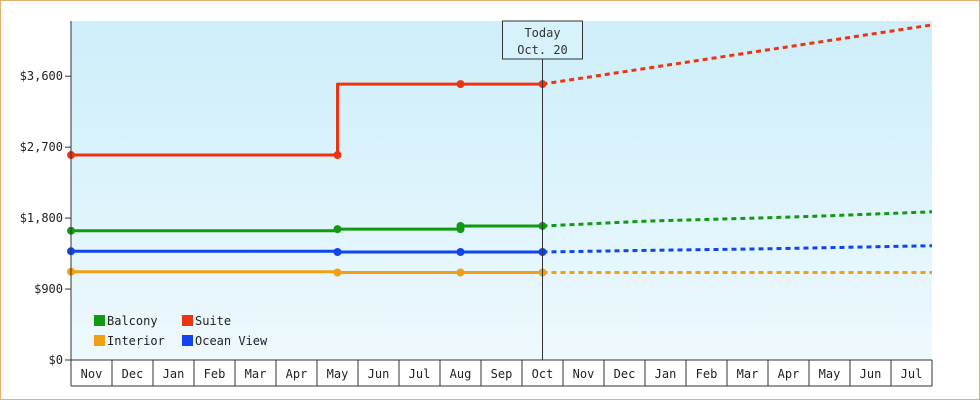 The height and width of the screenshot is (400, 980). What do you see at coordinates (136, 341) in the screenshot?
I see `legend-label: Interior` at bounding box center [136, 341].